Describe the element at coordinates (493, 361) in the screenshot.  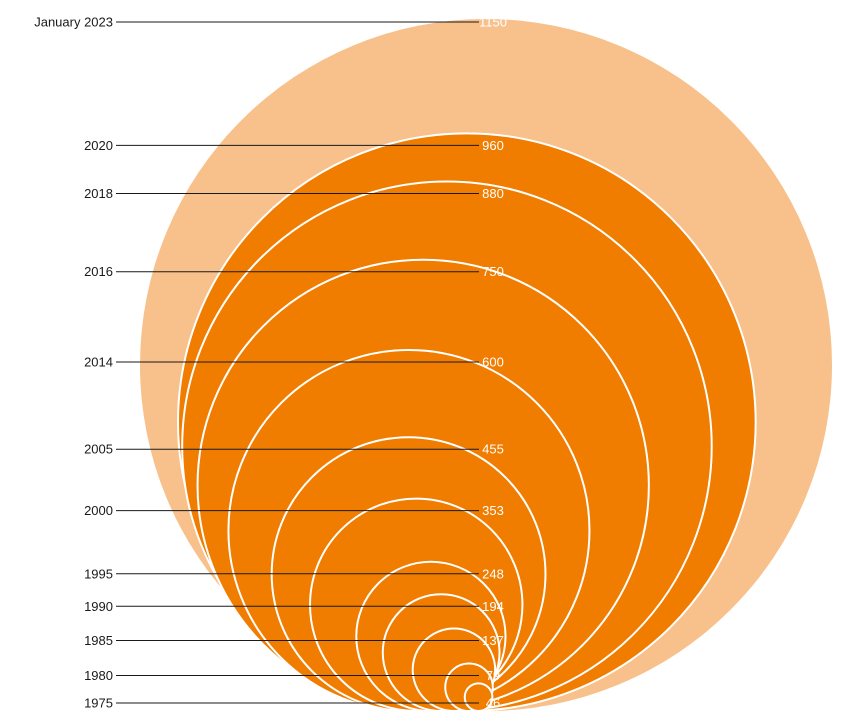
I see `value-label-2014: 600` at that location.